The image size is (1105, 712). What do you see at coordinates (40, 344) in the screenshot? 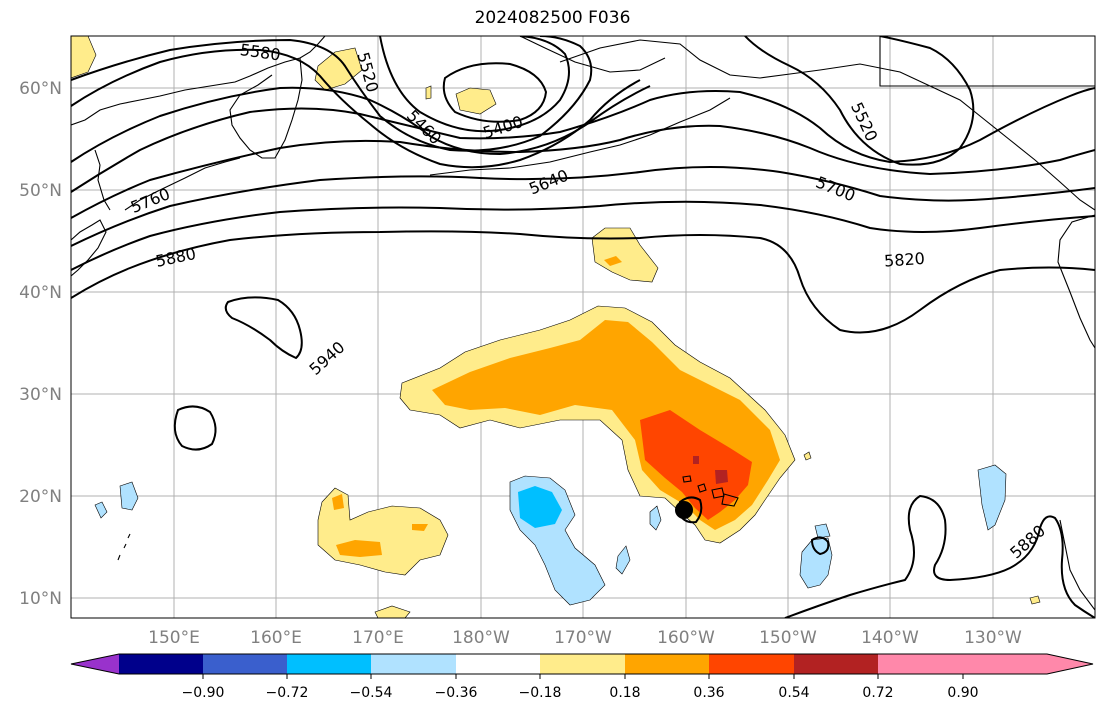
I see `latitude-labels: 10°N 20°N 30°N 40°N 50°N 60°N` at bounding box center [40, 344].